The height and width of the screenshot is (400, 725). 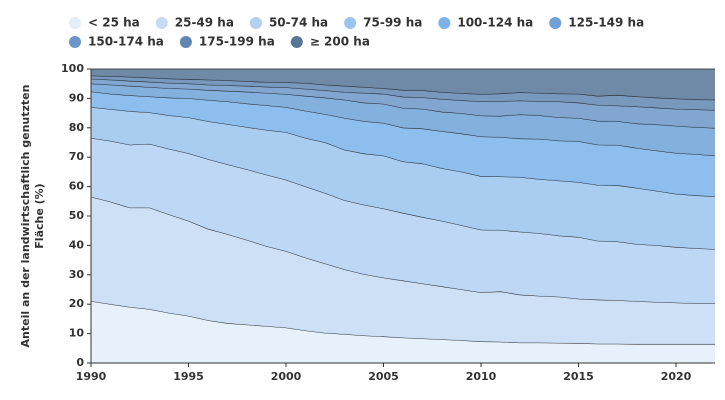 I want to click on y-tick-label: 0, so click(x=80, y=362).